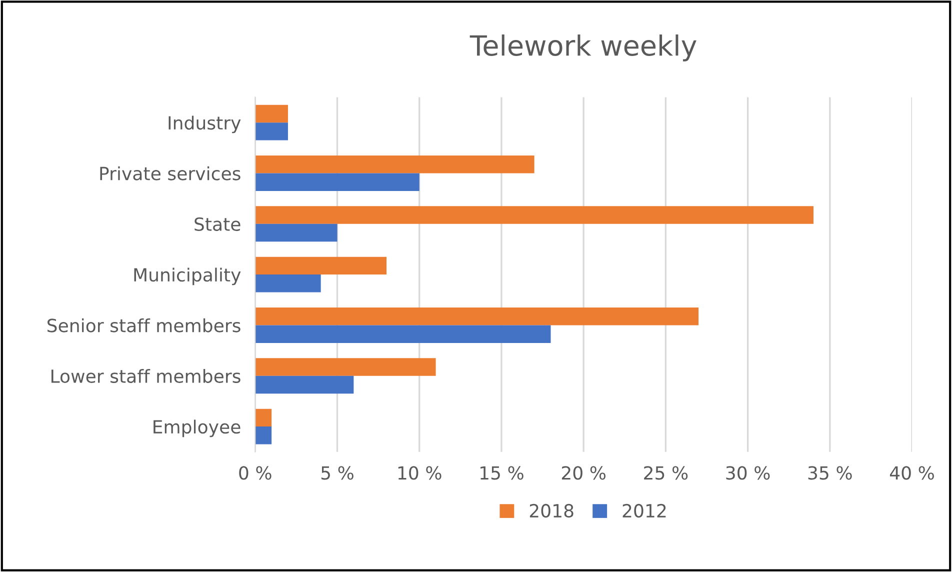 The height and width of the screenshot is (572, 952). Describe the element at coordinates (204, 125) in the screenshot. I see `y-tick-label: Industry` at that location.